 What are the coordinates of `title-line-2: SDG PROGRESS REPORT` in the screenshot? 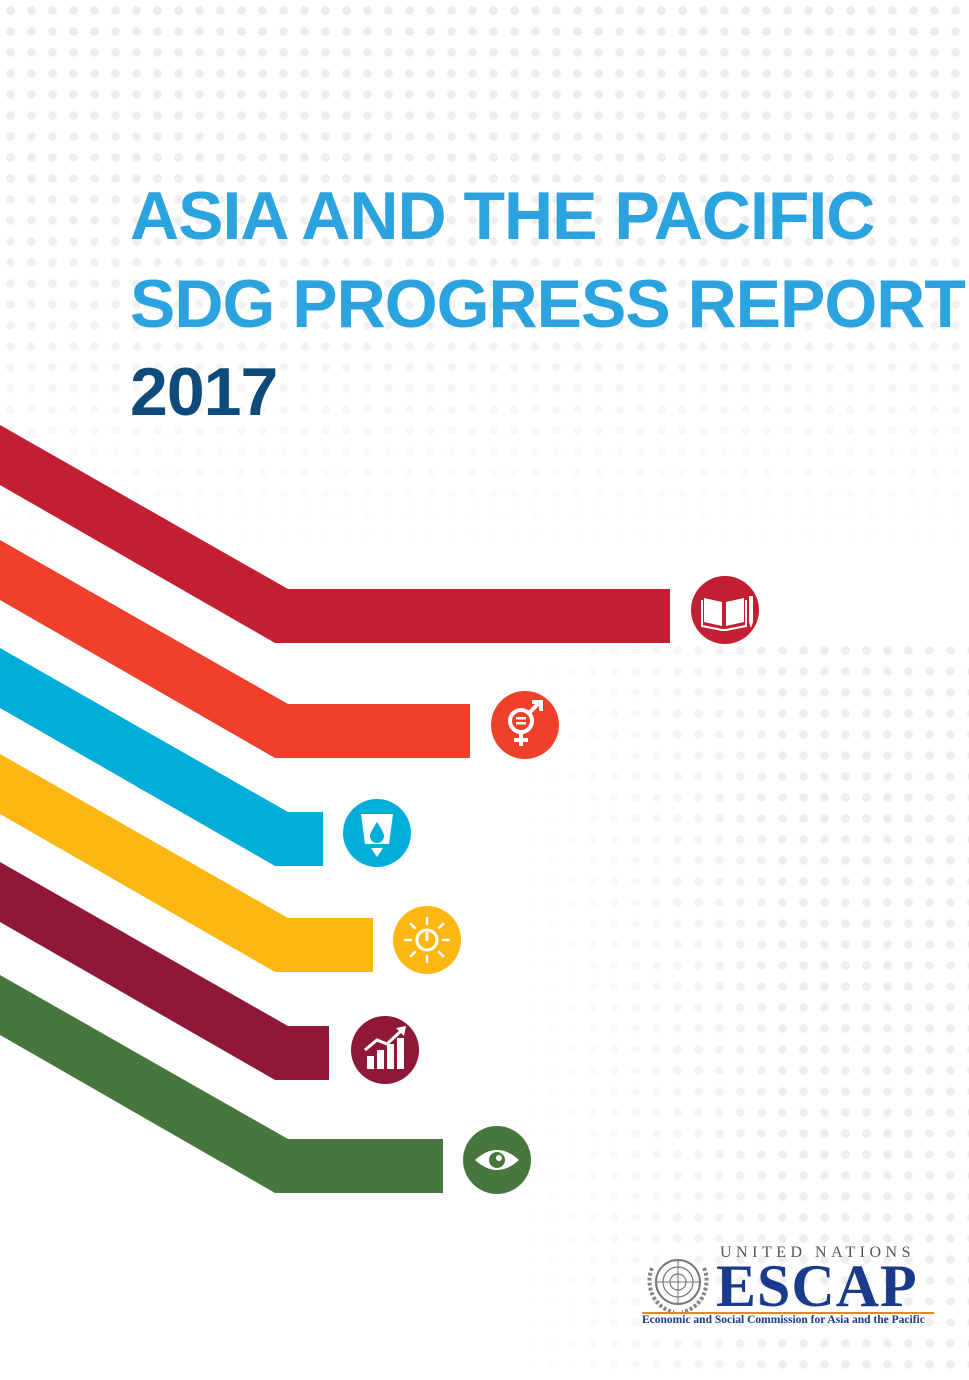 It's located at (548, 304).